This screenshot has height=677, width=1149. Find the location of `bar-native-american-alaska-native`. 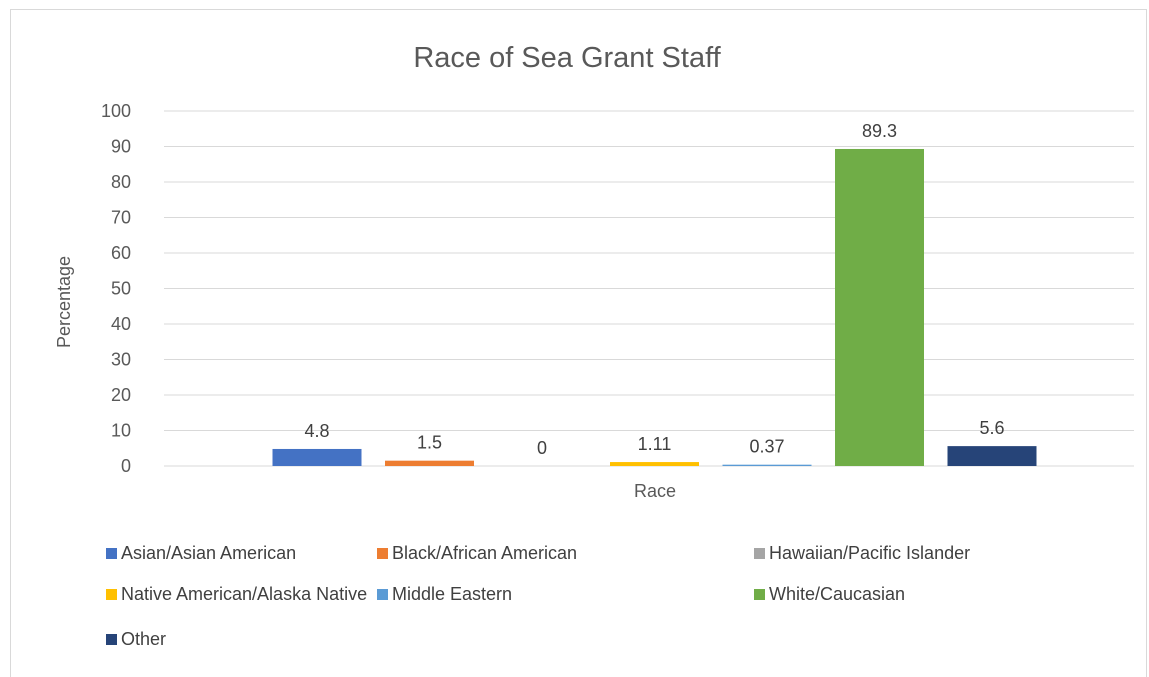

bar-native-american-alaska-native is located at coordinates (654, 464).